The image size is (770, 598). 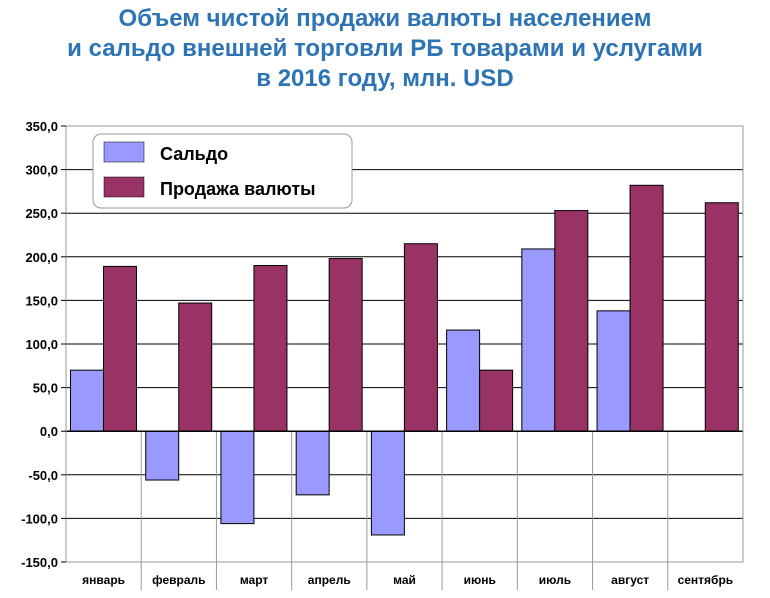 I want to click on legend-label-currency-sales: Продажа валюты, so click(x=238, y=189).